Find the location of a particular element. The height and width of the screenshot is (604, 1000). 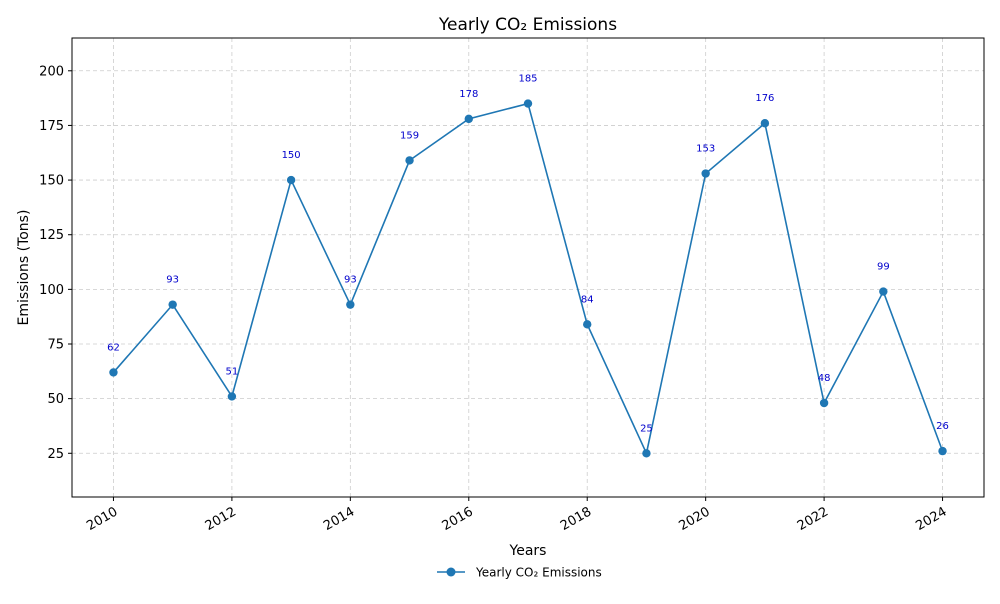

y-tick-label: 25 is located at coordinates (55, 454).